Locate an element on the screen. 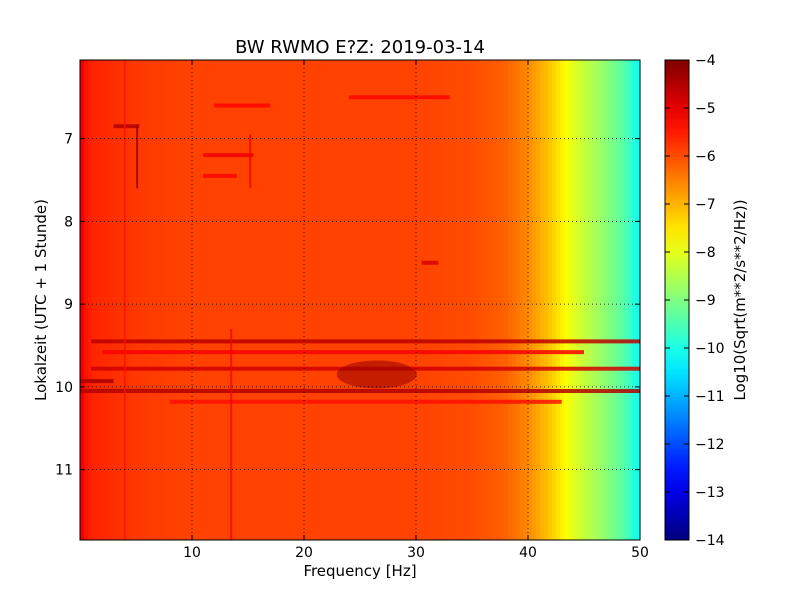 Image resolution: width=800 pixels, height=600 pixels. colorbar-tick-label: −14 is located at coordinates (710, 541).